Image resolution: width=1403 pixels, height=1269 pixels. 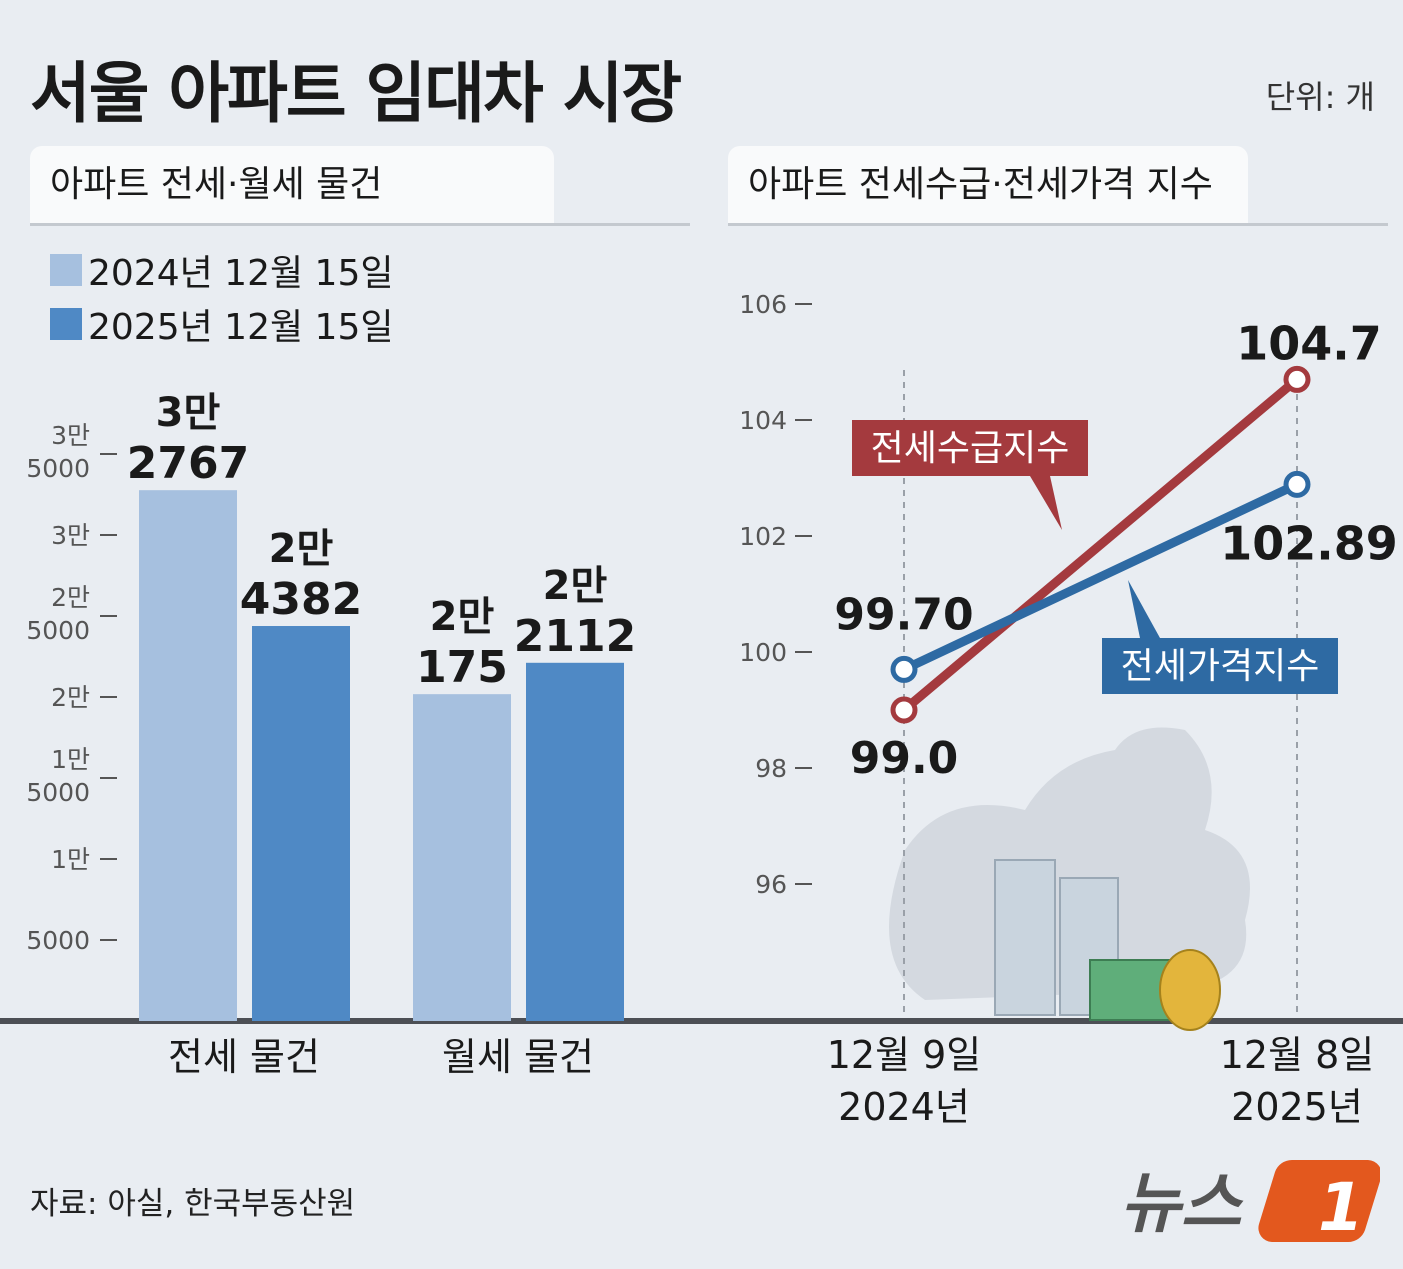 I want to click on y-tick-label: 100, so click(x=763, y=652).